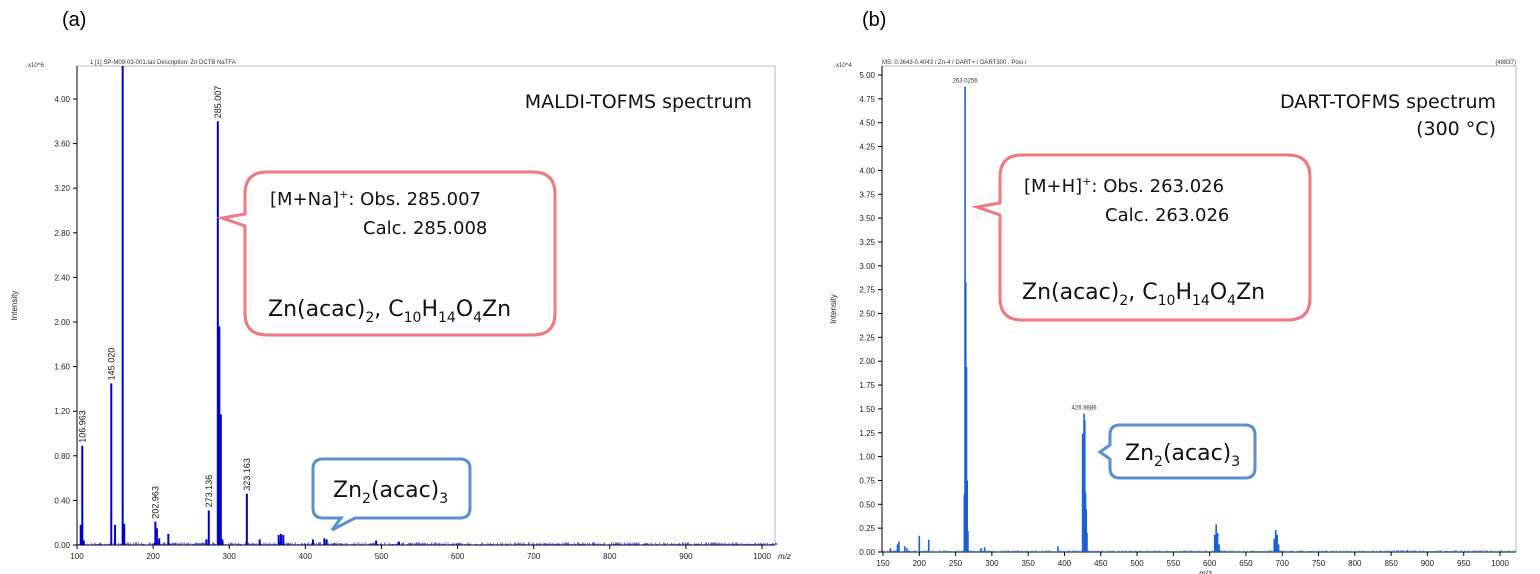 The image size is (1540, 574). Describe the element at coordinates (867, 528) in the screenshot. I see `y-tick-label: 0.25` at that location.